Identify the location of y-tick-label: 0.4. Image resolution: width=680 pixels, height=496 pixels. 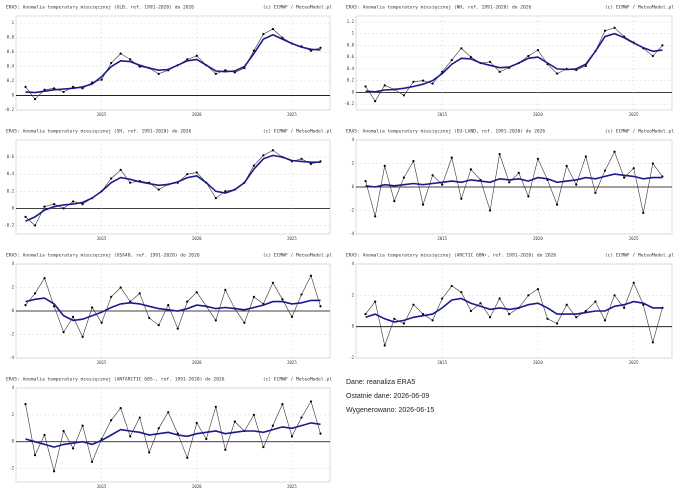
(351, 68).